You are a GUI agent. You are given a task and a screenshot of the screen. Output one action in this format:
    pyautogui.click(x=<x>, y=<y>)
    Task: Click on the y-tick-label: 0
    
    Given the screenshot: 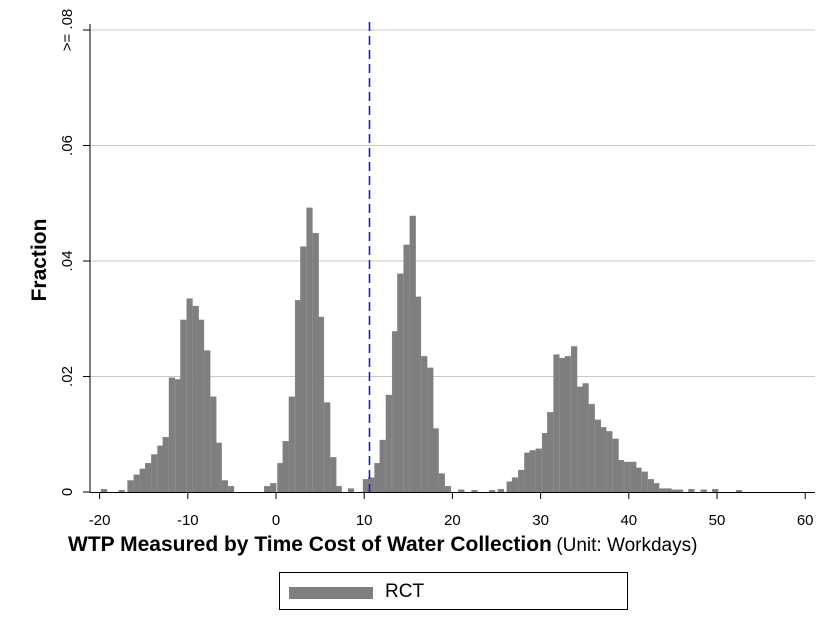 What is the action you would take?
    pyautogui.click(x=67, y=492)
    